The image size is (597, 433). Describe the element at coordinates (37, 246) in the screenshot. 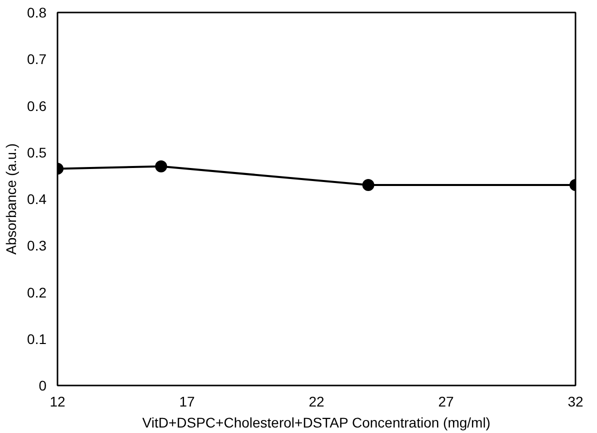

I see `y-tick-label: 0.3` at that location.